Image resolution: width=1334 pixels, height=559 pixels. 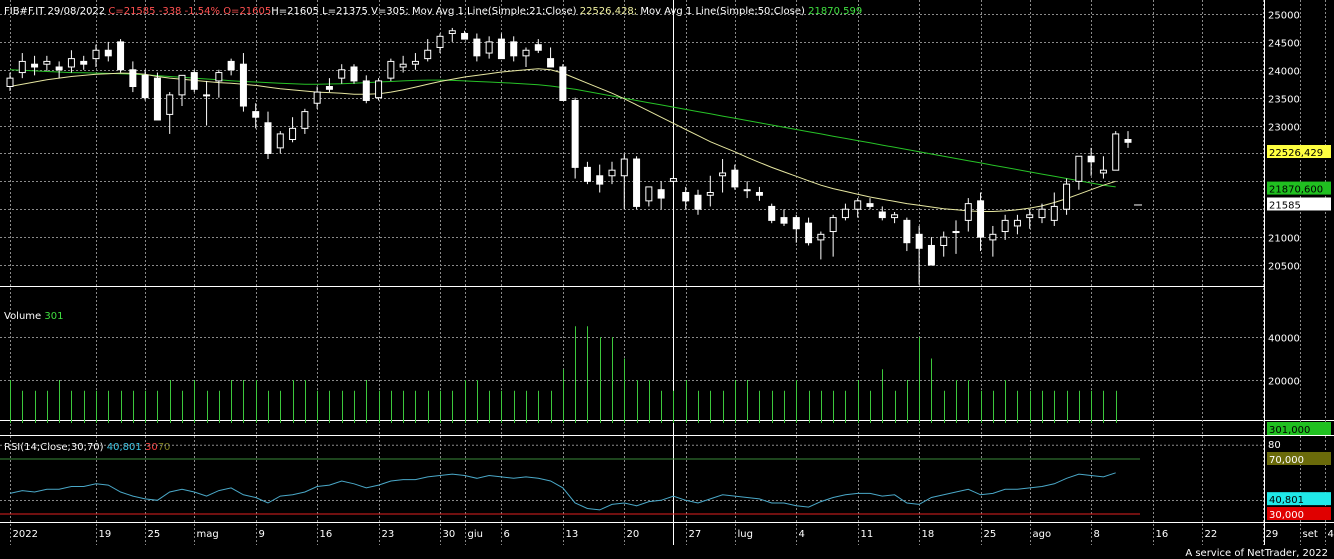 I want to click on x-tick-label: 29, so click(x=1272, y=534).